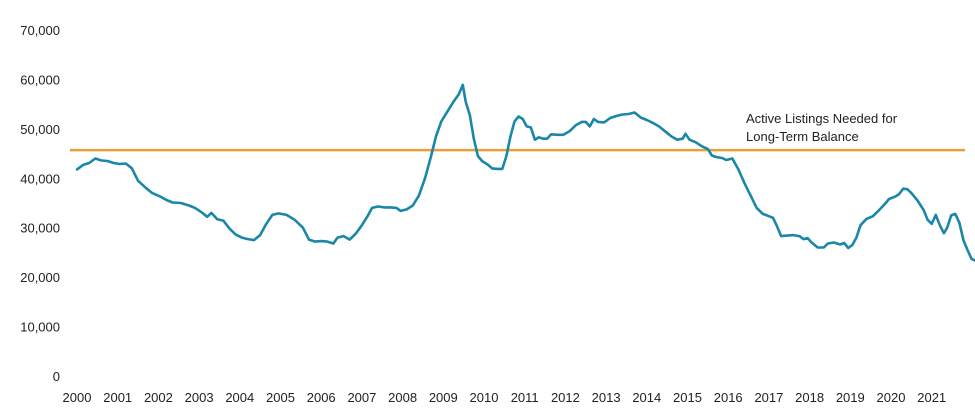 This screenshot has width=975, height=410. I want to click on x-tick-label: 2009, so click(443, 397).